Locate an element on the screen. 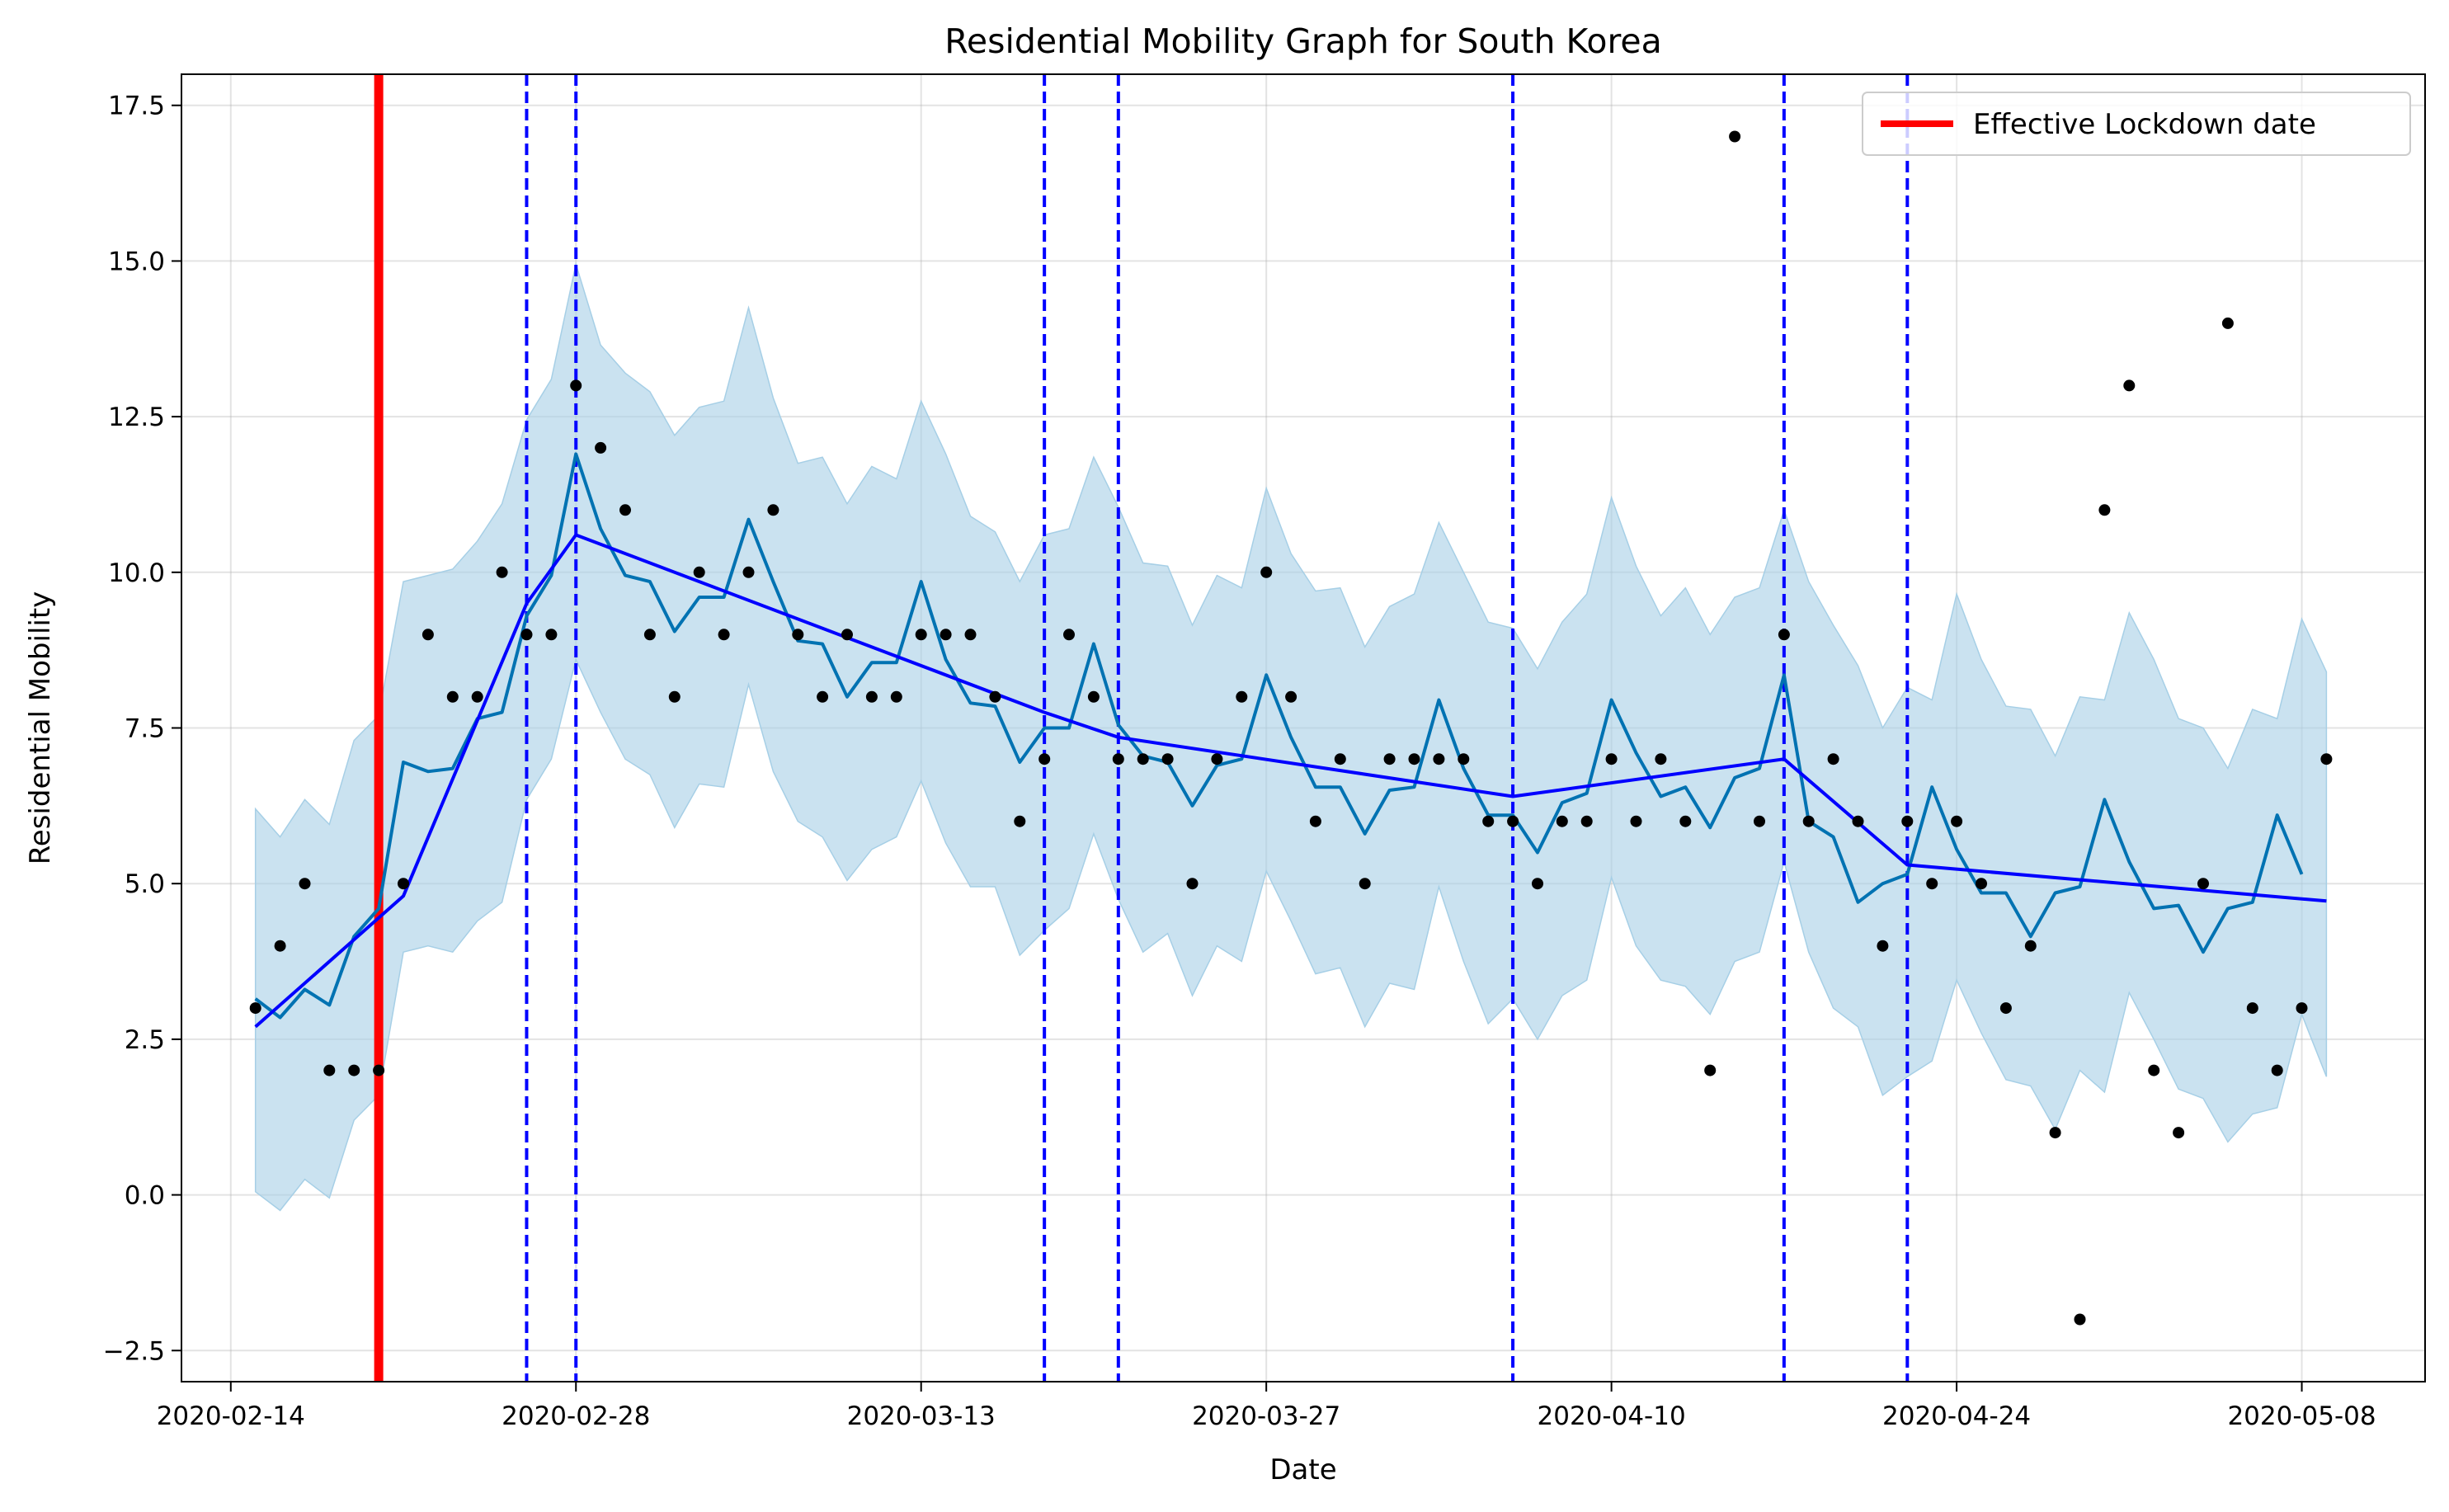  x-axis-label: Date is located at coordinates (1302, 1469).